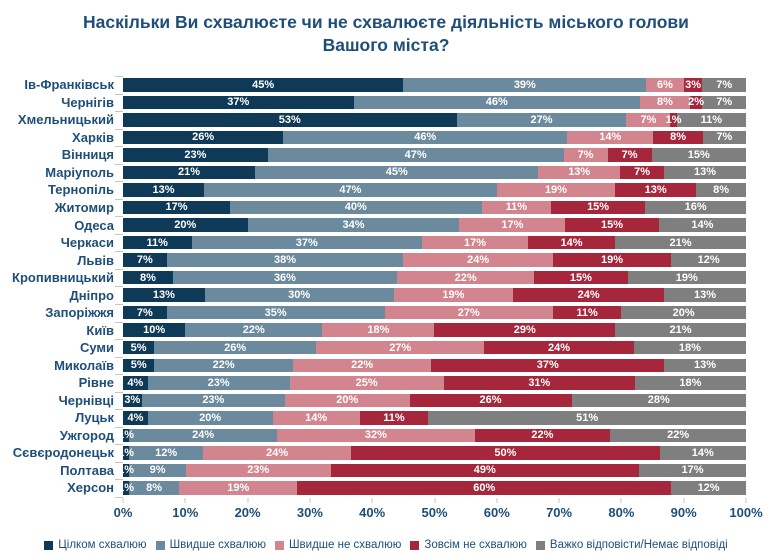  Describe the element at coordinates (95, 260) in the screenshot. I see `category-label: Львів` at that location.